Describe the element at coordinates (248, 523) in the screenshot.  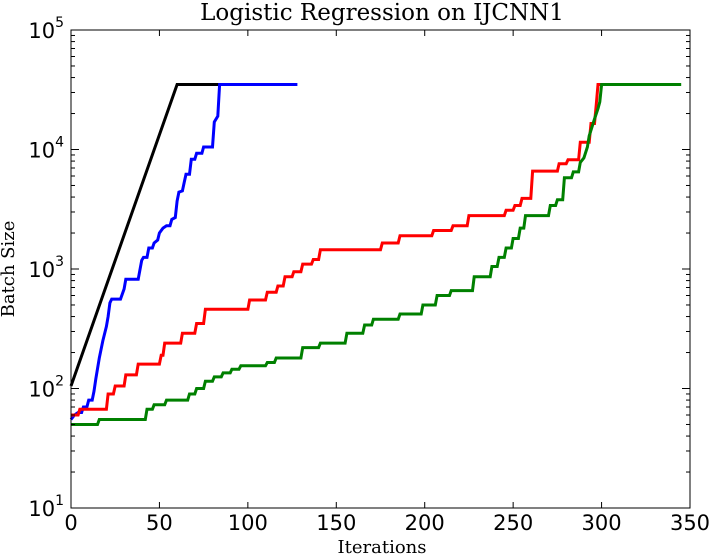
I see `x-tick-label: 100` at that location.